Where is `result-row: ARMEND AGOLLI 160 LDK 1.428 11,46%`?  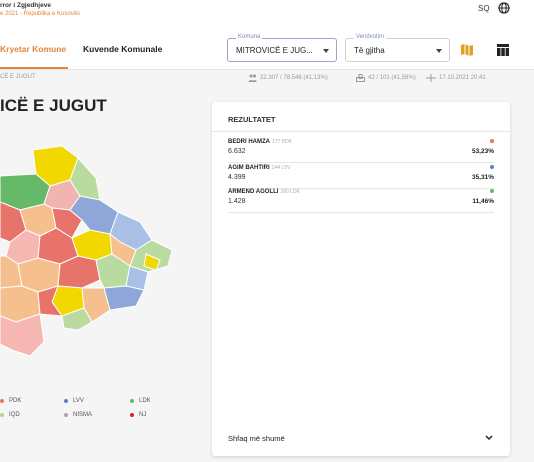
result-row: ARMEND AGOLLI 160 LDK 1.428 11,46% is located at coordinates (361, 201).